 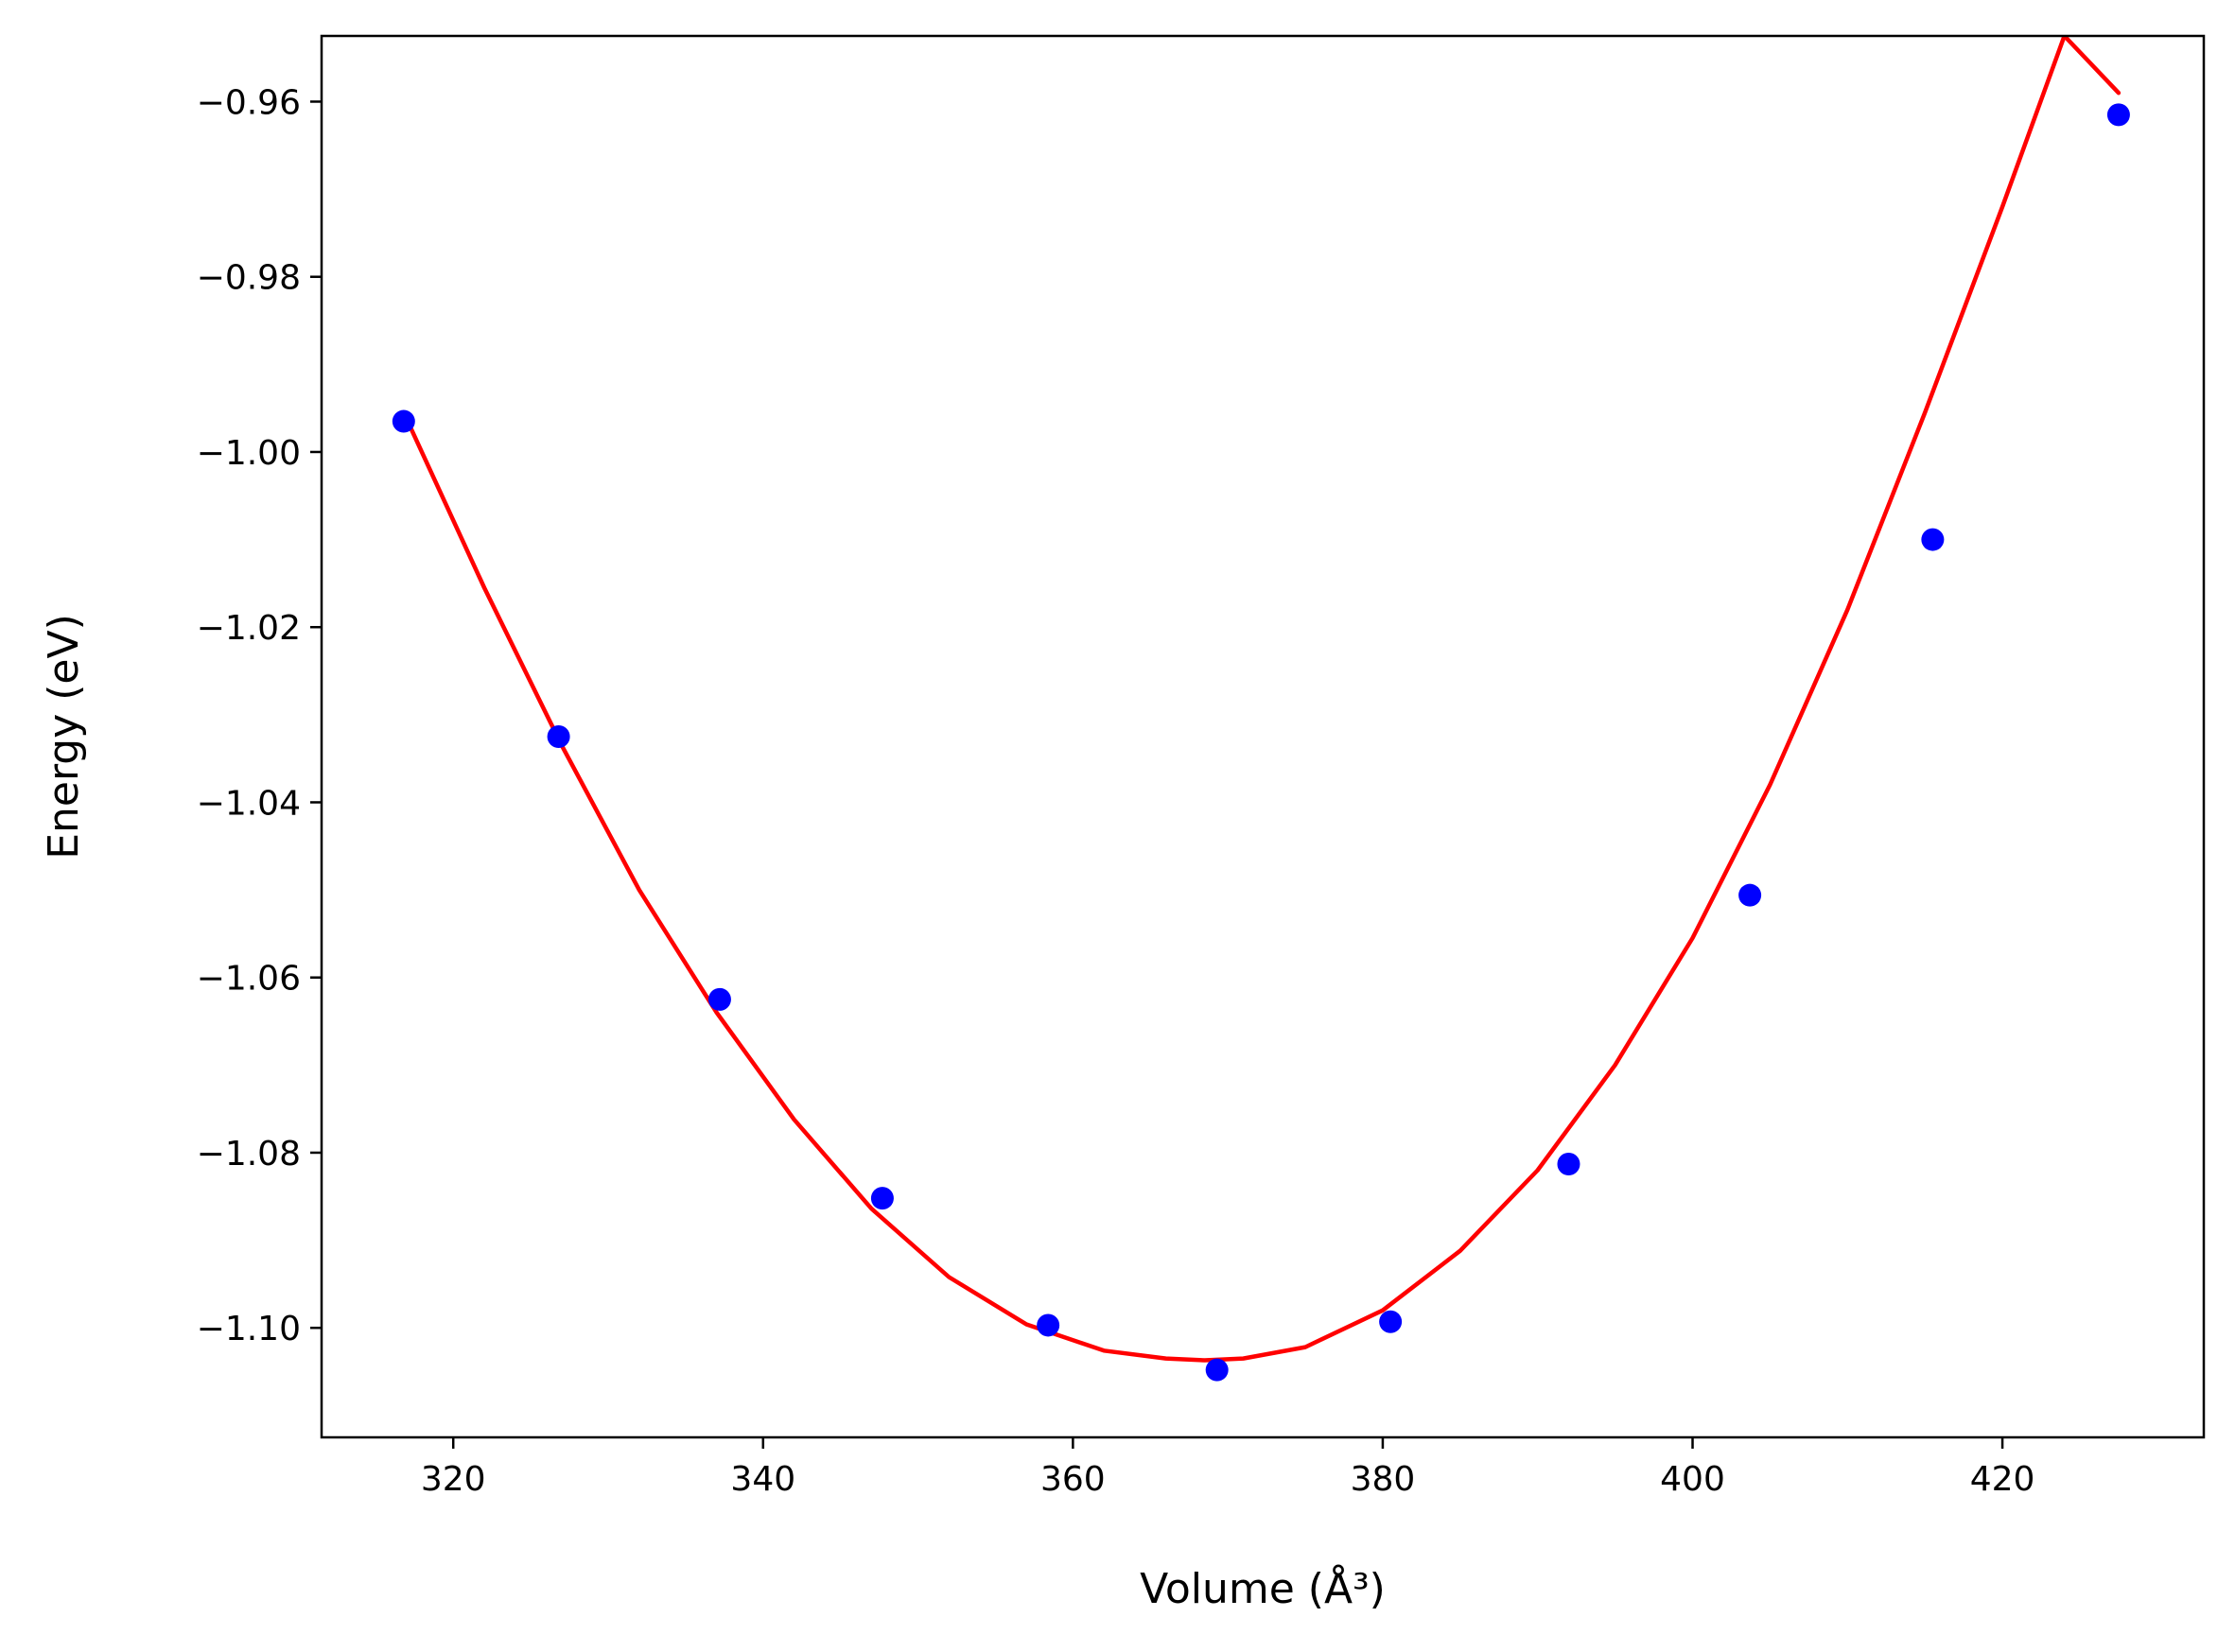 What do you see at coordinates (249, 1329) in the screenshot?
I see `y-tick-label: −1.10` at bounding box center [249, 1329].